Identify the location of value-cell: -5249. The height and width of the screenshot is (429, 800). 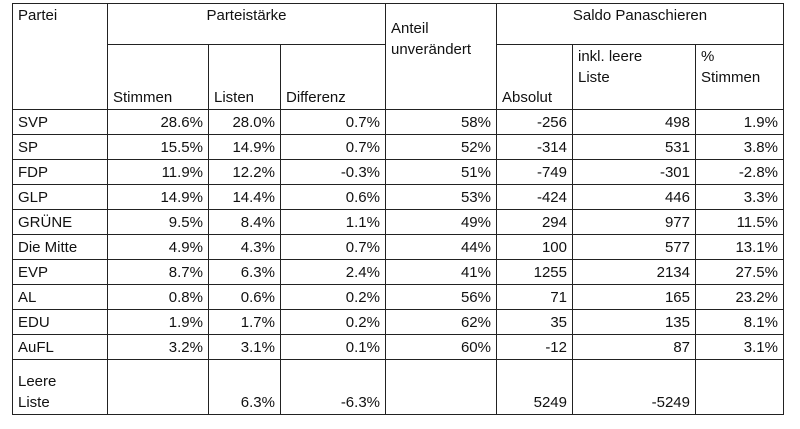
(634, 387).